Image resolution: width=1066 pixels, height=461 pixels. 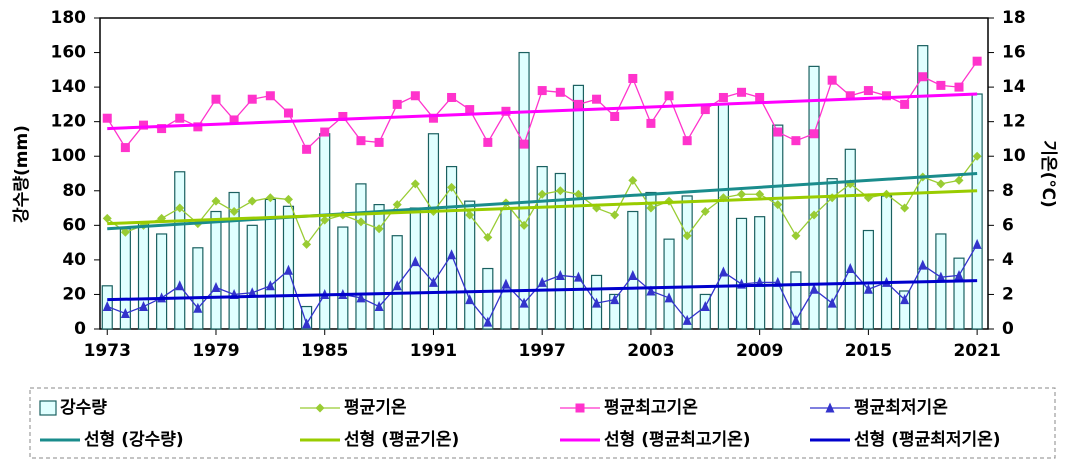 What do you see at coordinates (1008, 294) in the screenshot?
I see `y2-tick-label: 2` at bounding box center [1008, 294].